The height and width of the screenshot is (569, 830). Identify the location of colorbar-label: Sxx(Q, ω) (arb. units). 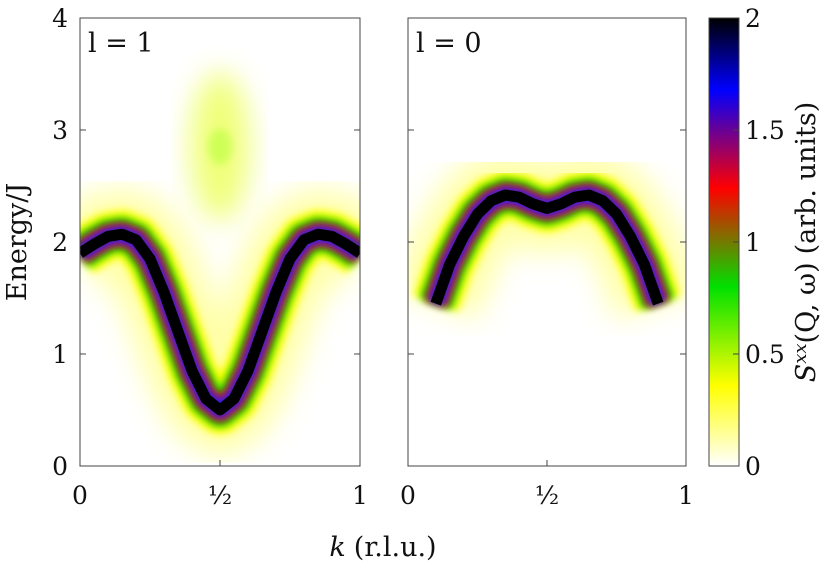
(806, 242).